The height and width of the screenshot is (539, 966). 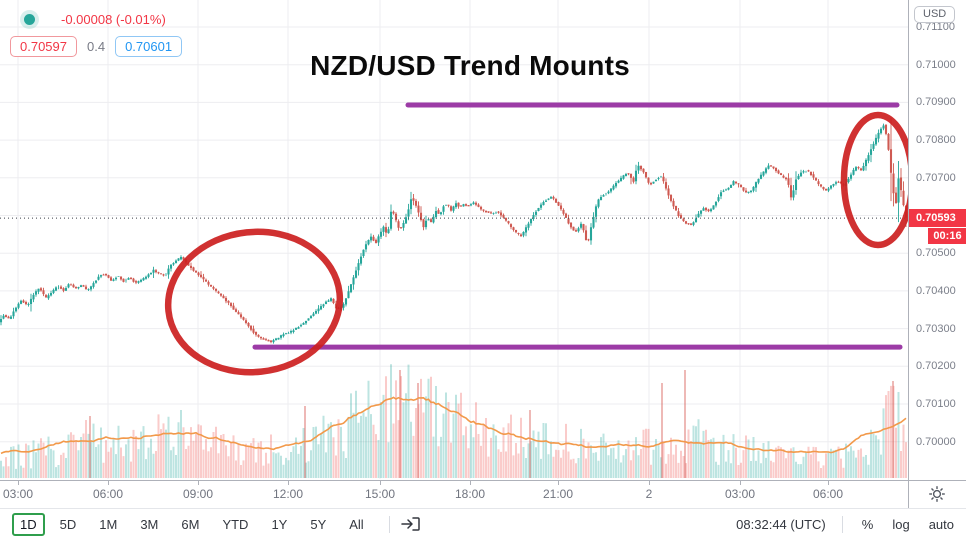 What do you see at coordinates (470, 494) in the screenshot?
I see `time-tick-label: 18:00` at bounding box center [470, 494].